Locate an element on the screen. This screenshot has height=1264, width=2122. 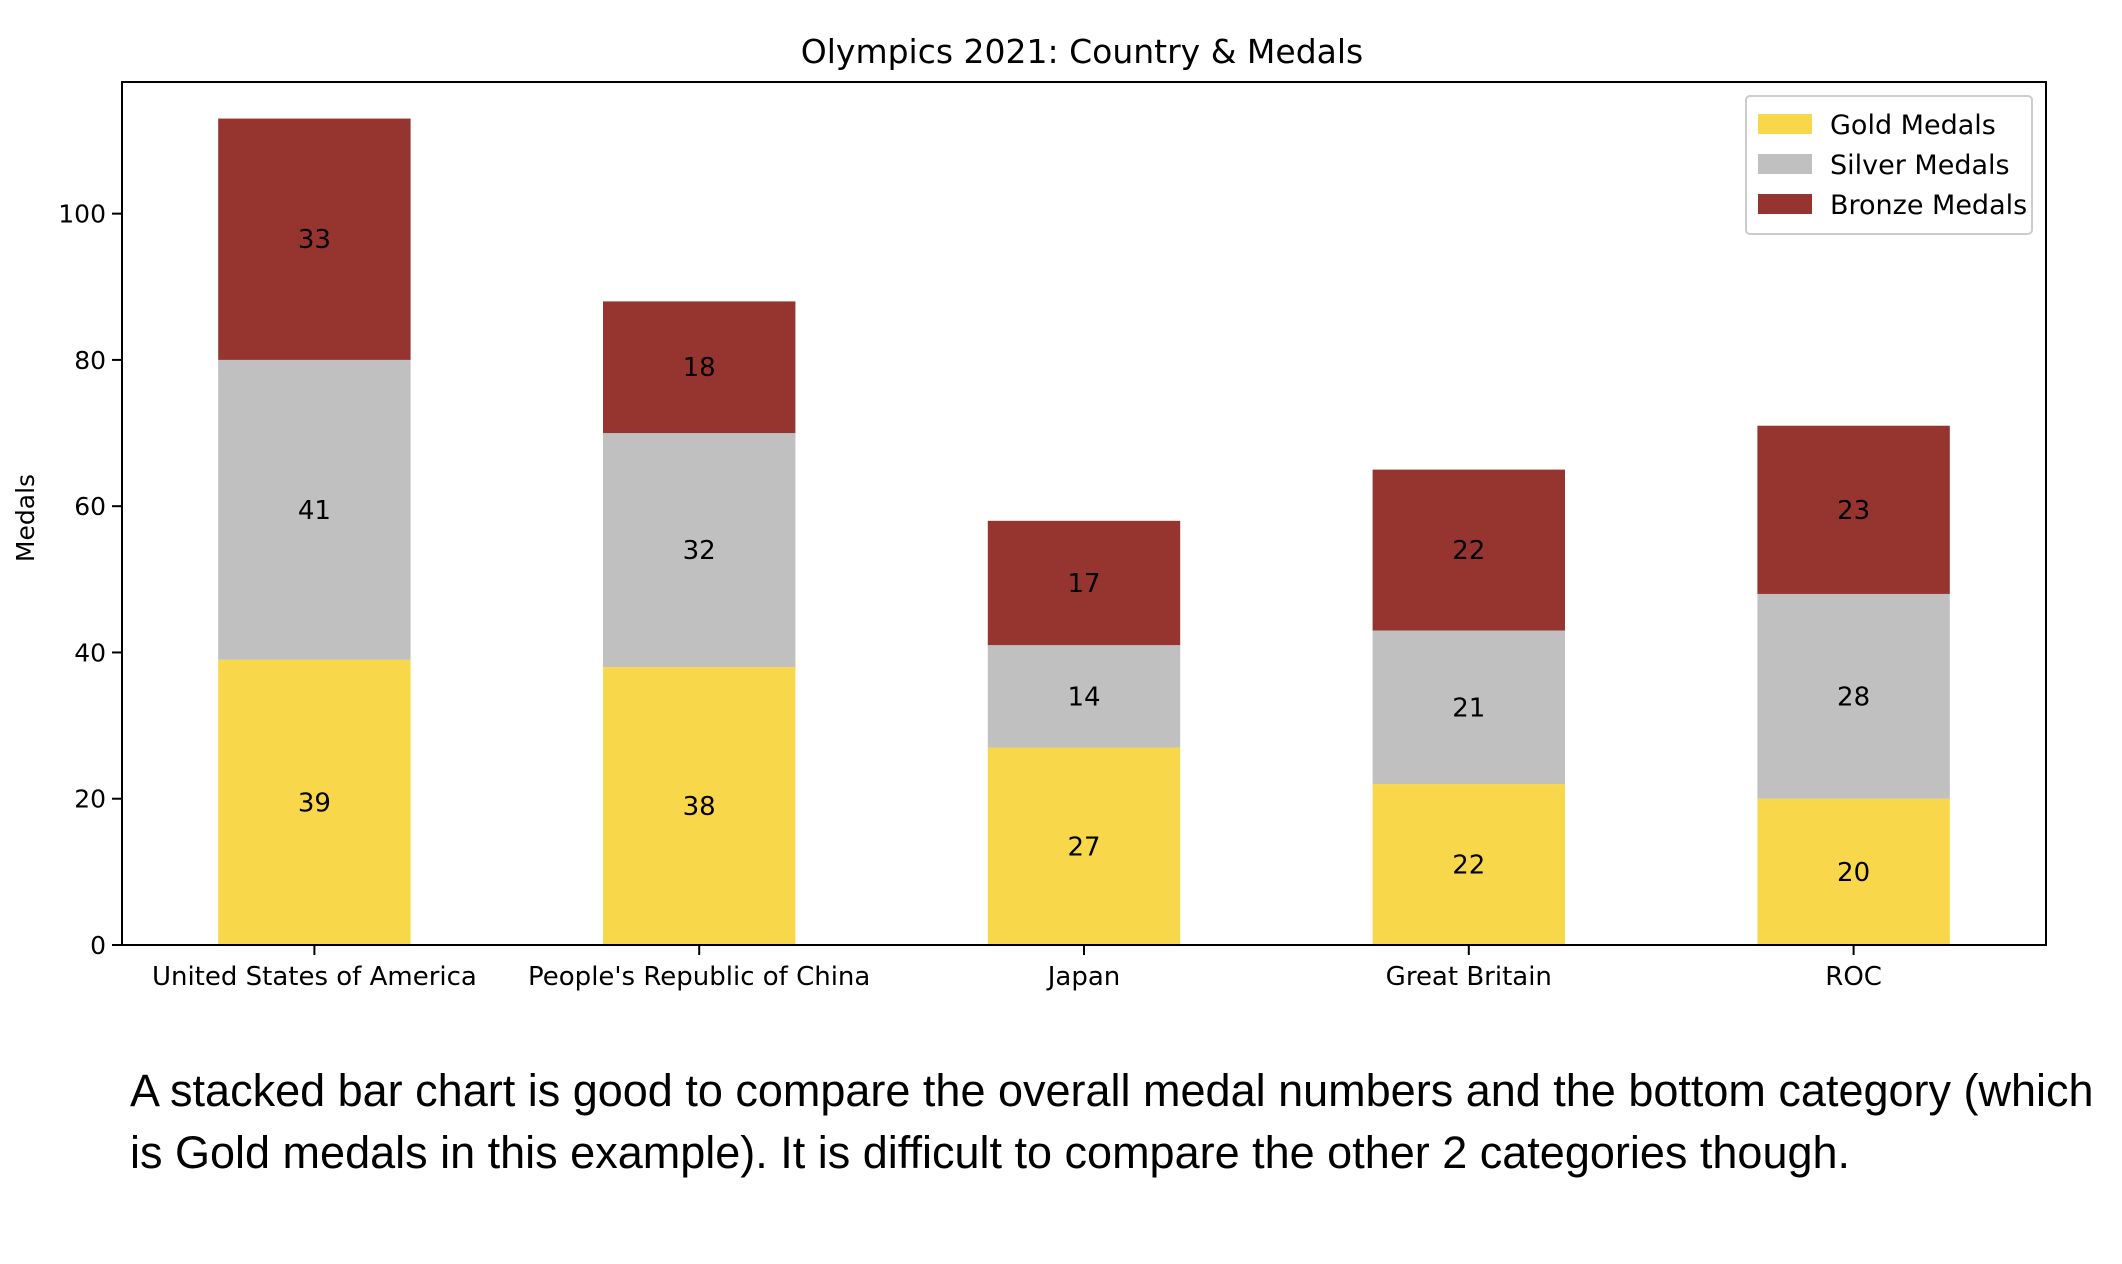
legend-label: Silver Medals is located at coordinates (1920, 165).